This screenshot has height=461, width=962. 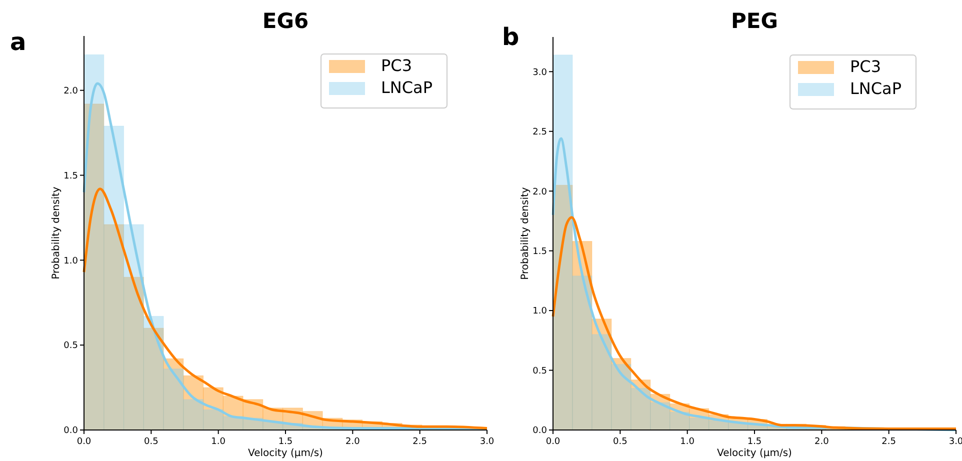 What do you see at coordinates (754, 21) in the screenshot?
I see `chart-title: PEG` at bounding box center [754, 21].